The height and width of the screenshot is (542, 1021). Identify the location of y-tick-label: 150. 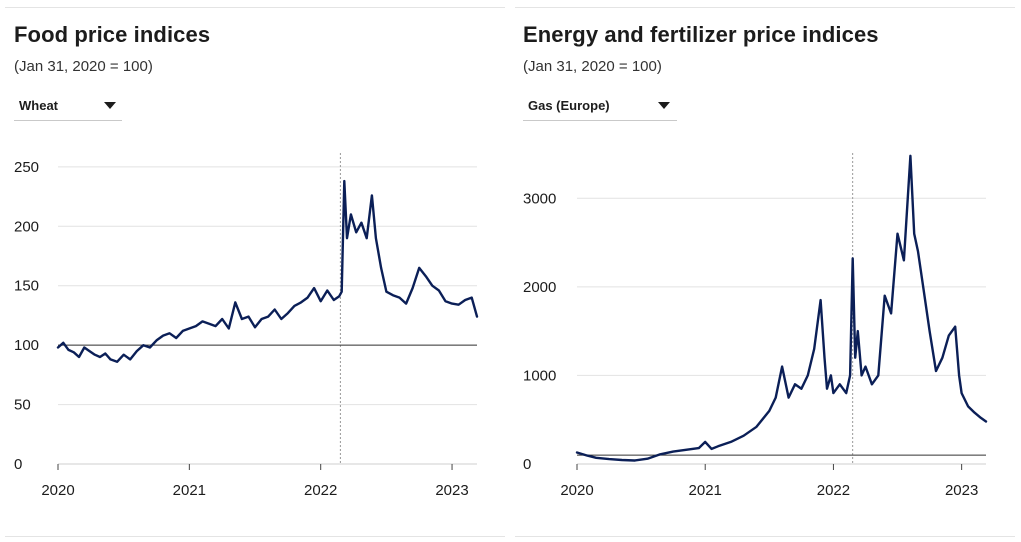
(26, 286).